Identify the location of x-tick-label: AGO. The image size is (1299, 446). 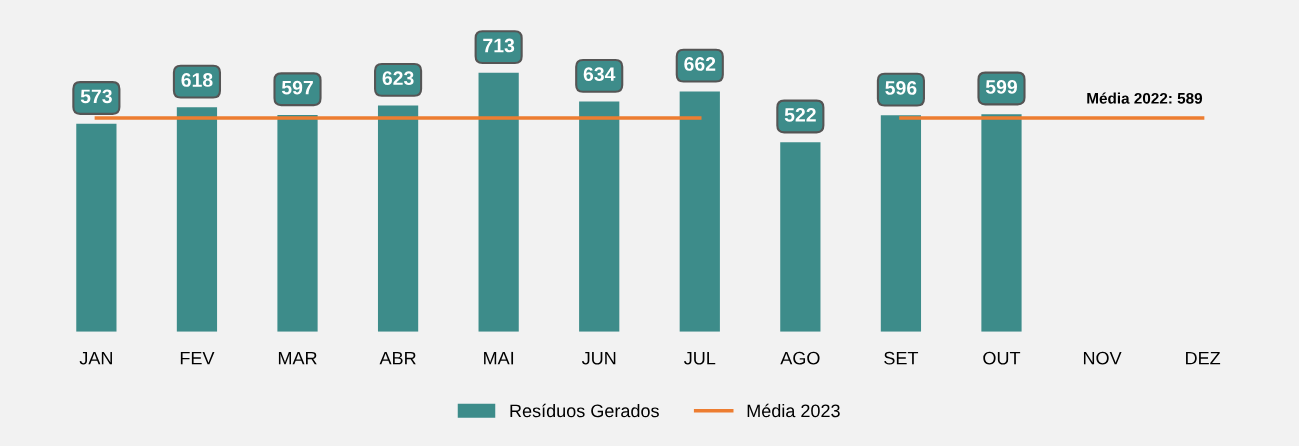
(800, 358).